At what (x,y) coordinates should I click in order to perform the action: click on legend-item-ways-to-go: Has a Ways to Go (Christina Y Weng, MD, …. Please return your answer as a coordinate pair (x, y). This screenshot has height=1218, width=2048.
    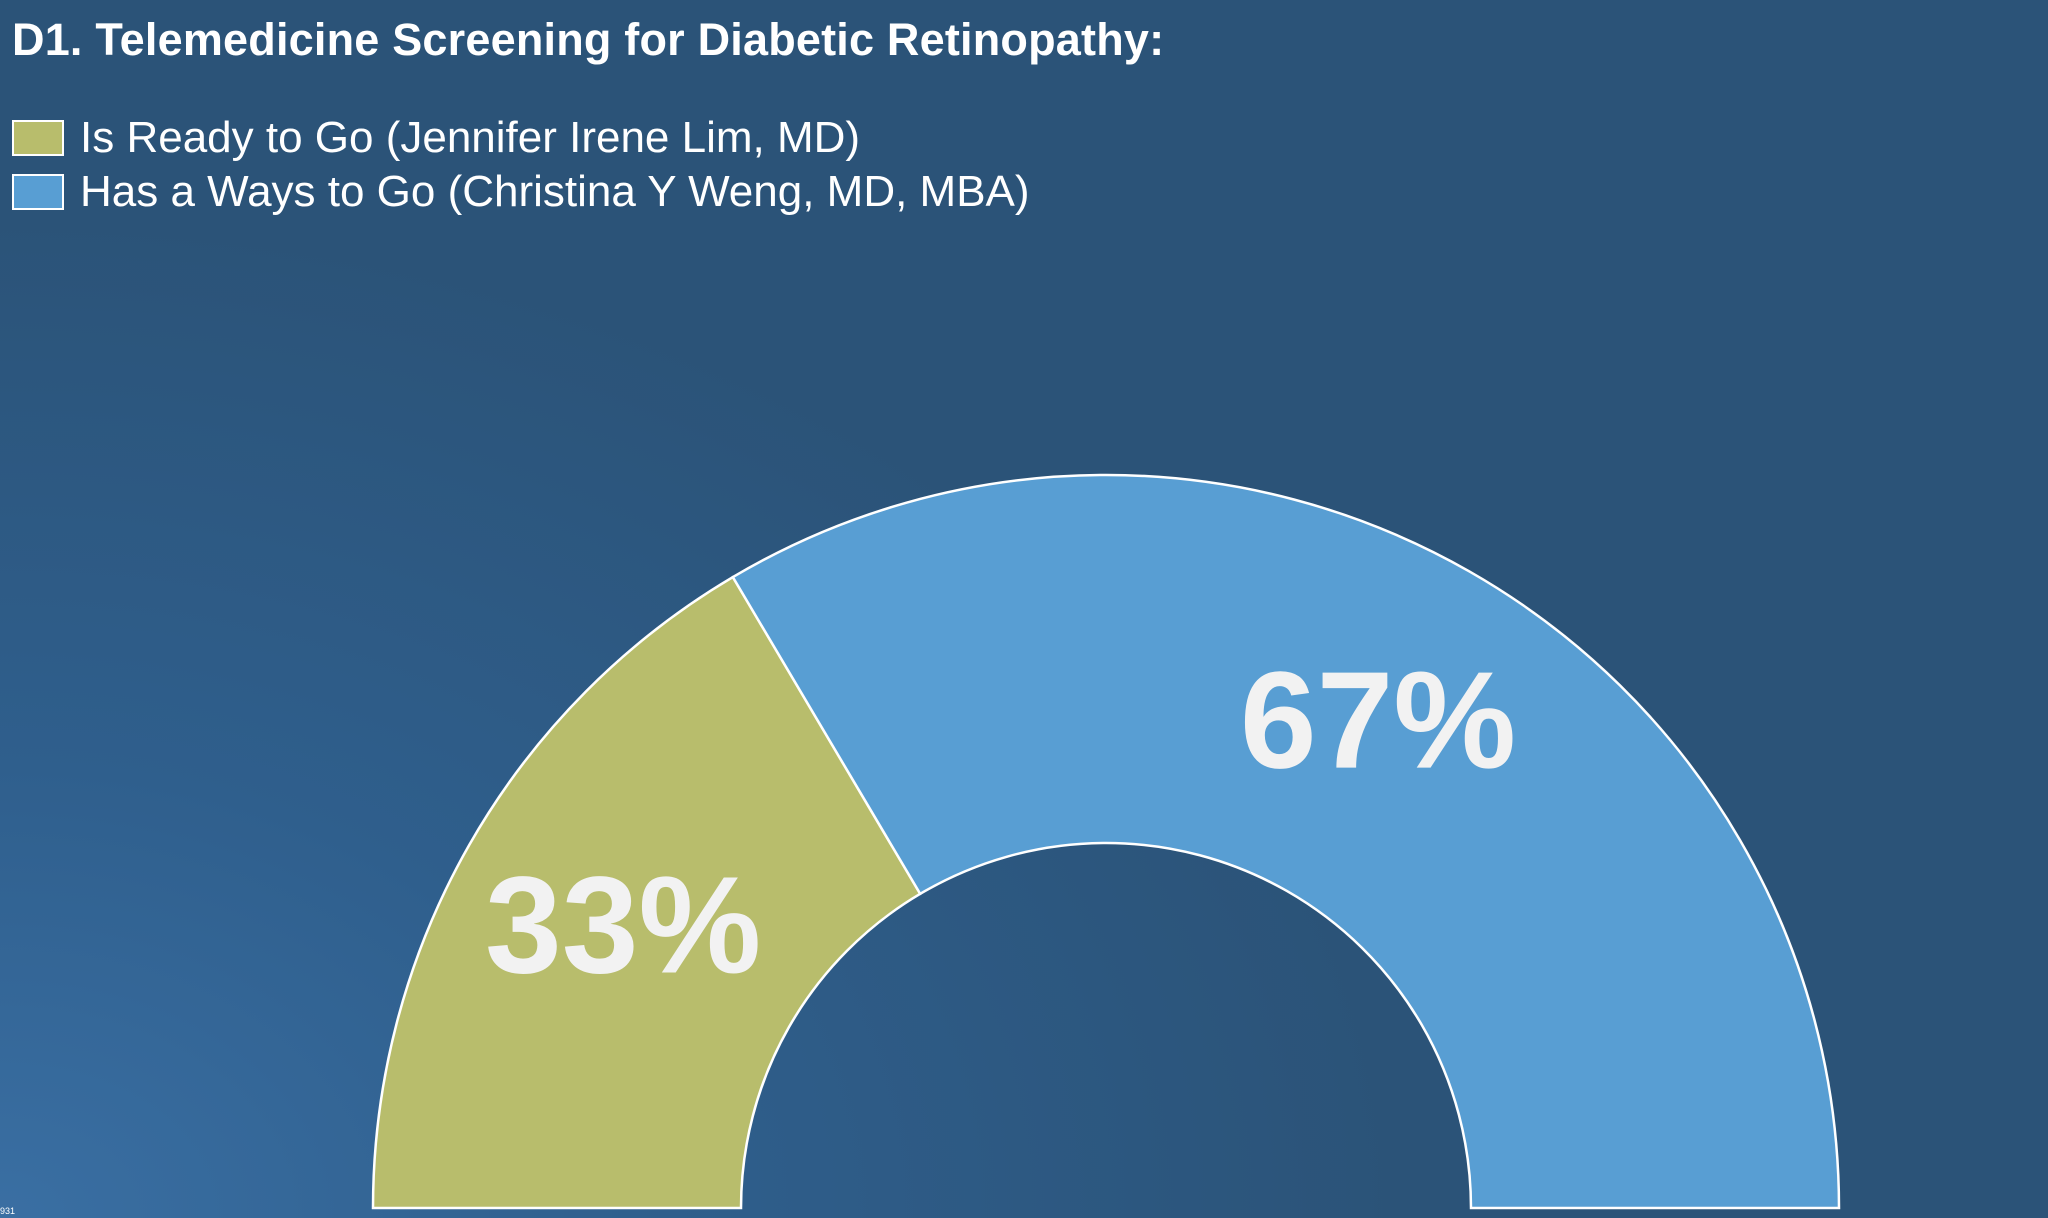
    Looking at the image, I should click on (521, 192).